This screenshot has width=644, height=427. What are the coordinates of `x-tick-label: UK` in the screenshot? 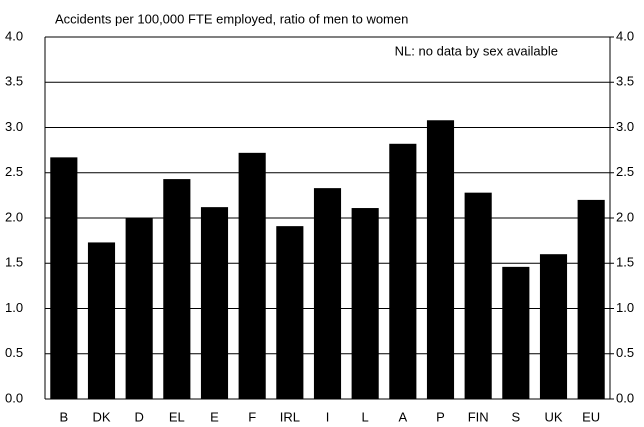 It's located at (553, 416).